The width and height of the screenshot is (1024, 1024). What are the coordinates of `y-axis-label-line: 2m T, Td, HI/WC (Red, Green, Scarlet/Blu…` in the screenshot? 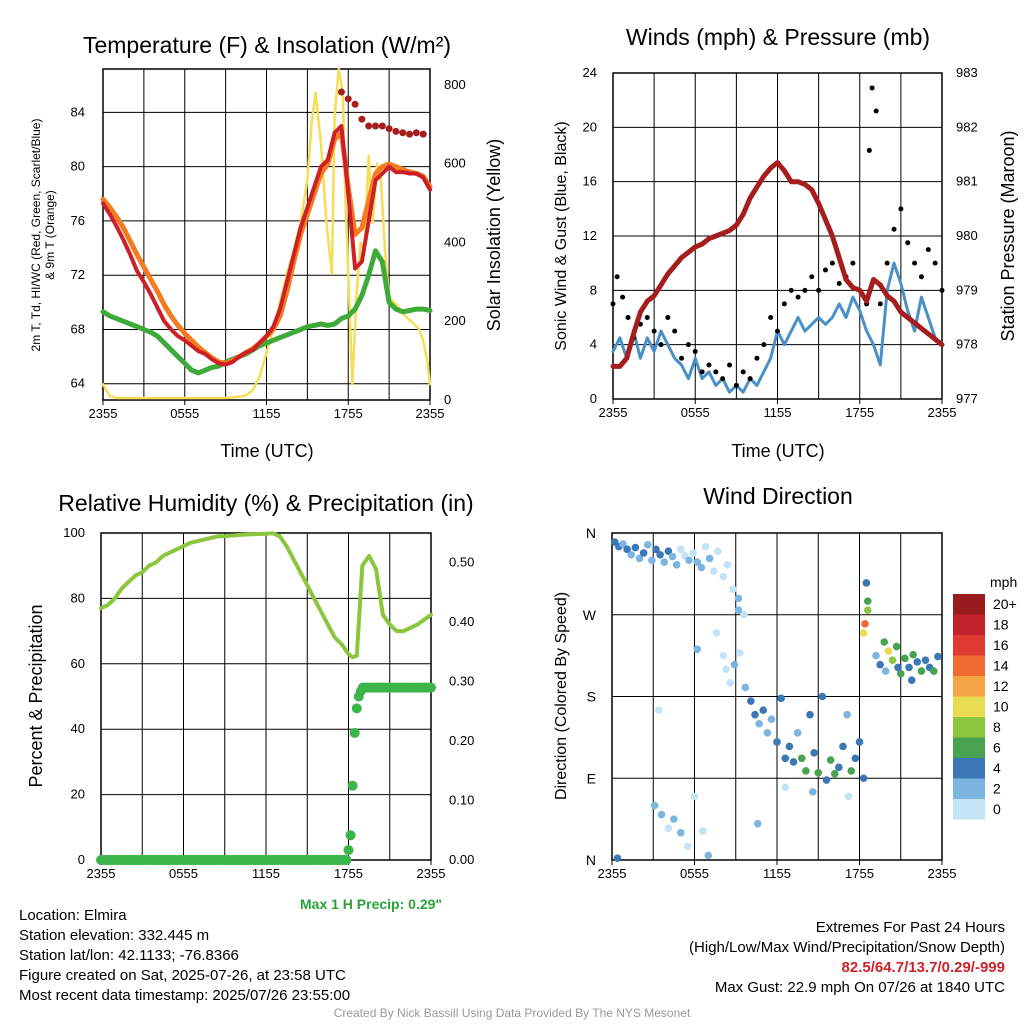 It's located at (36, 235).